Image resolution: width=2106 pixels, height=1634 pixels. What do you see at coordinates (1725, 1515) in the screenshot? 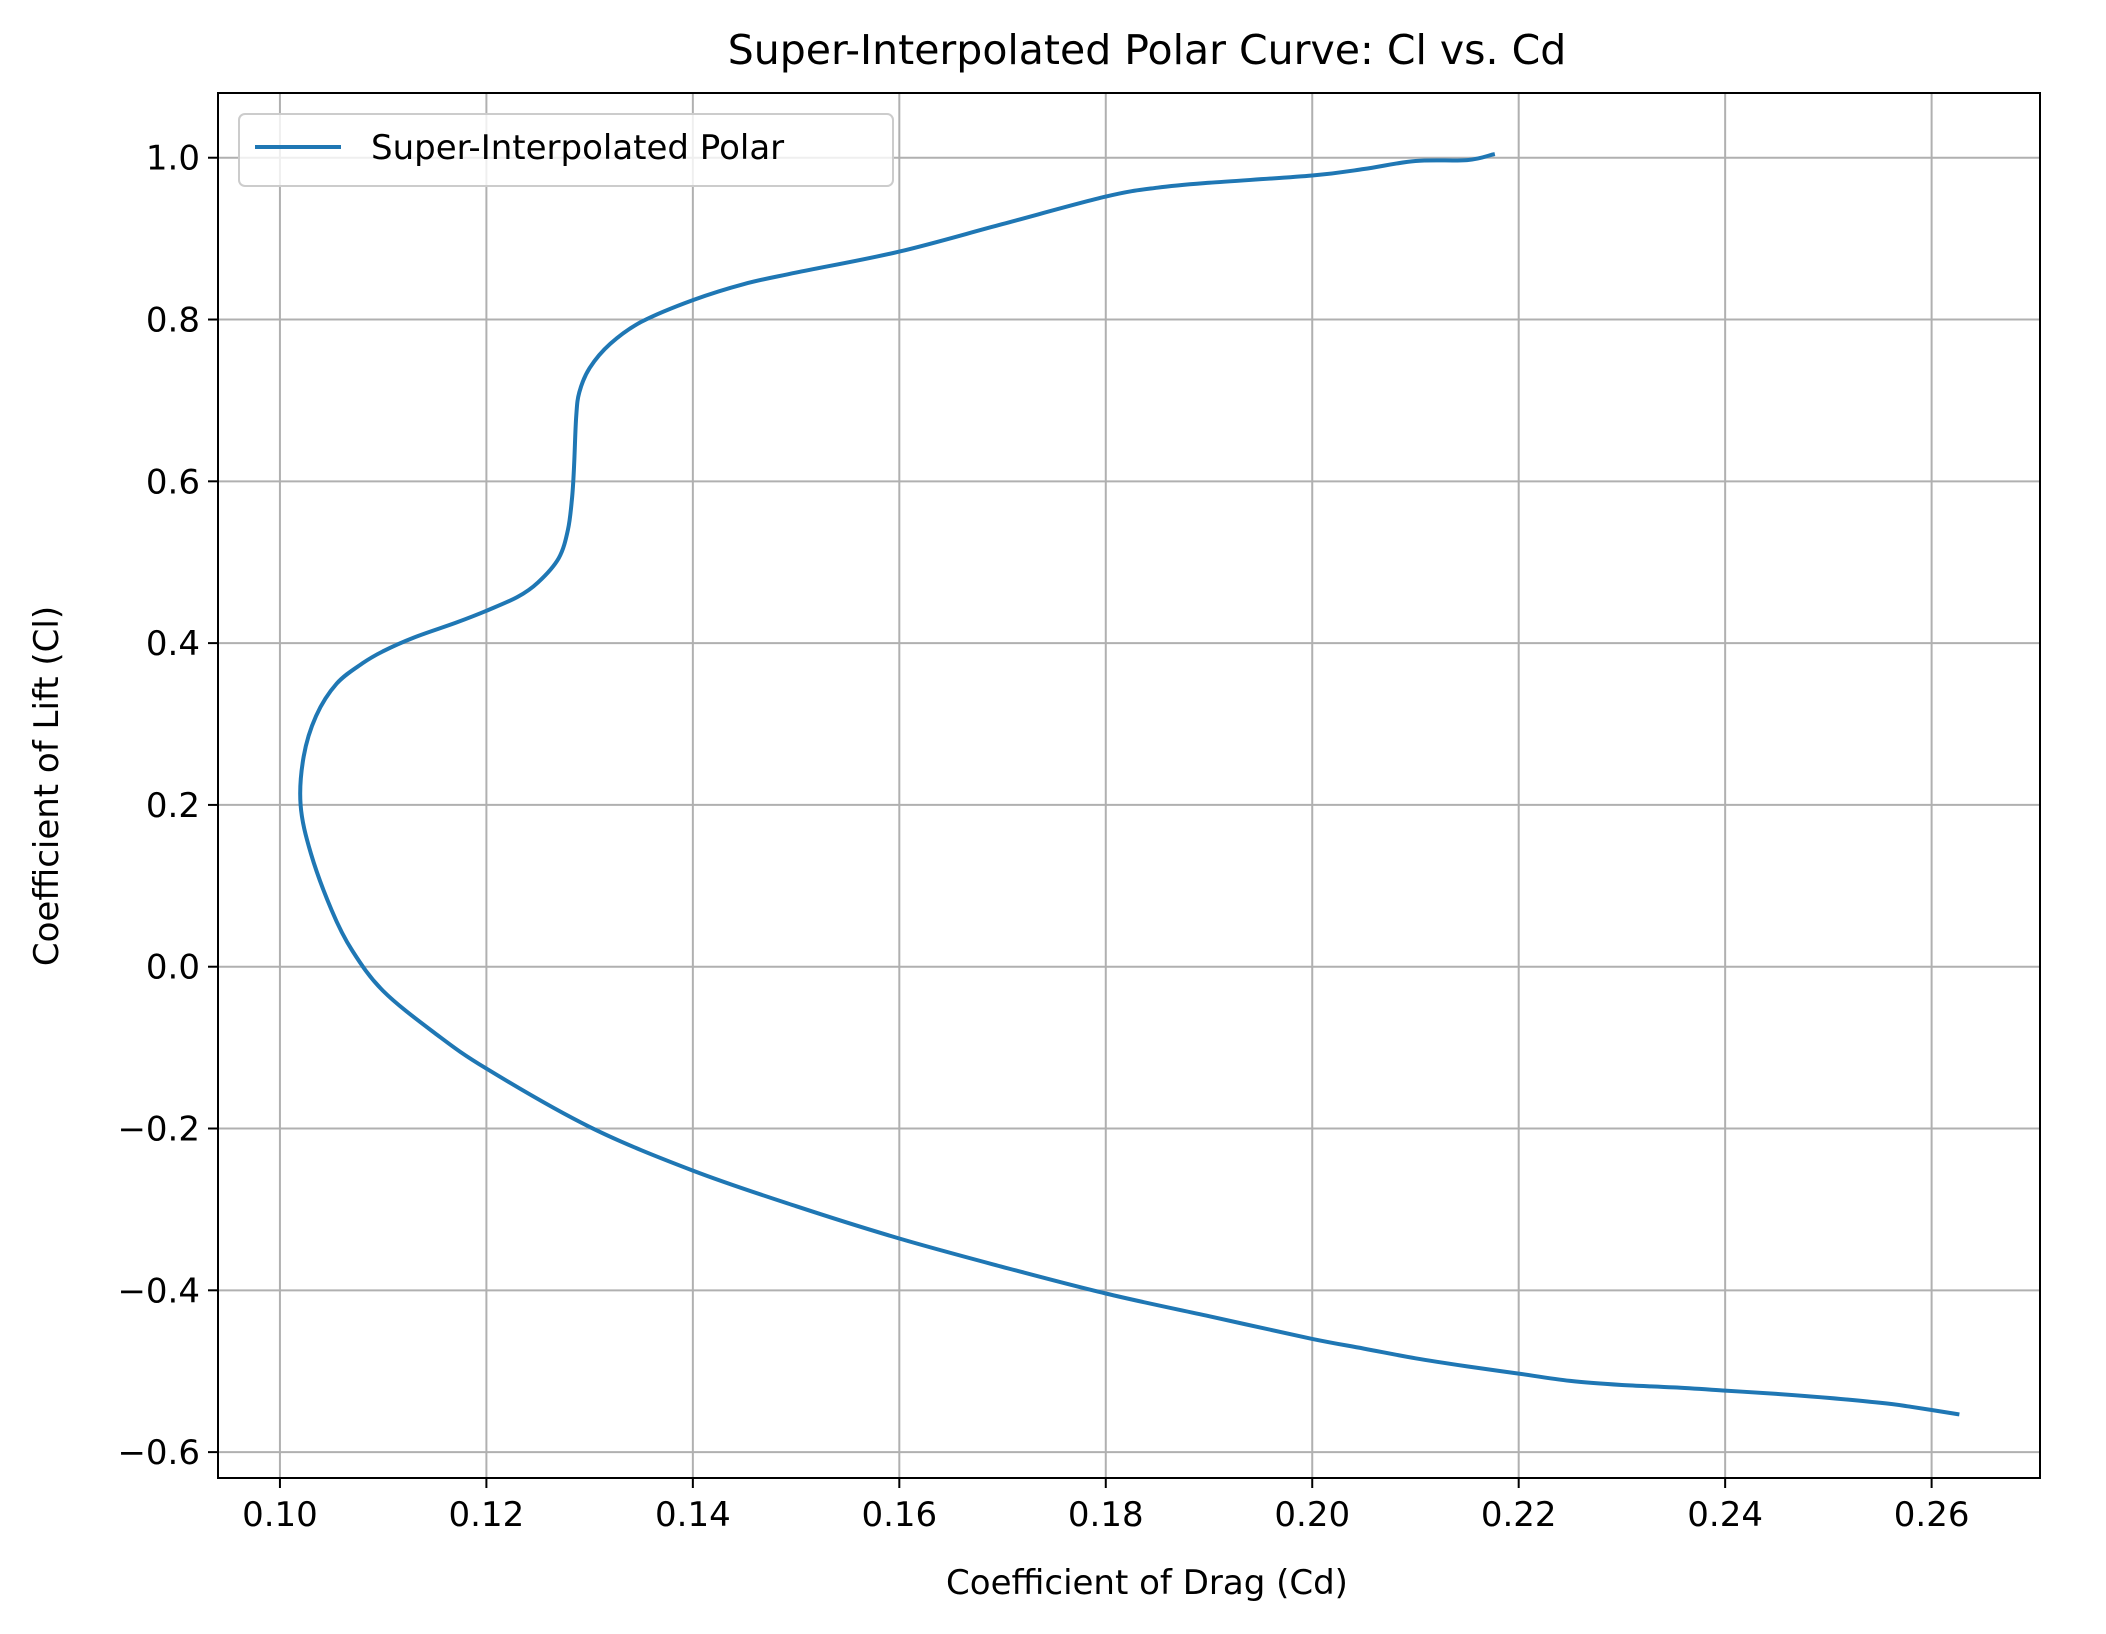
I see `x-tick-label: 0.24` at bounding box center [1725, 1515].